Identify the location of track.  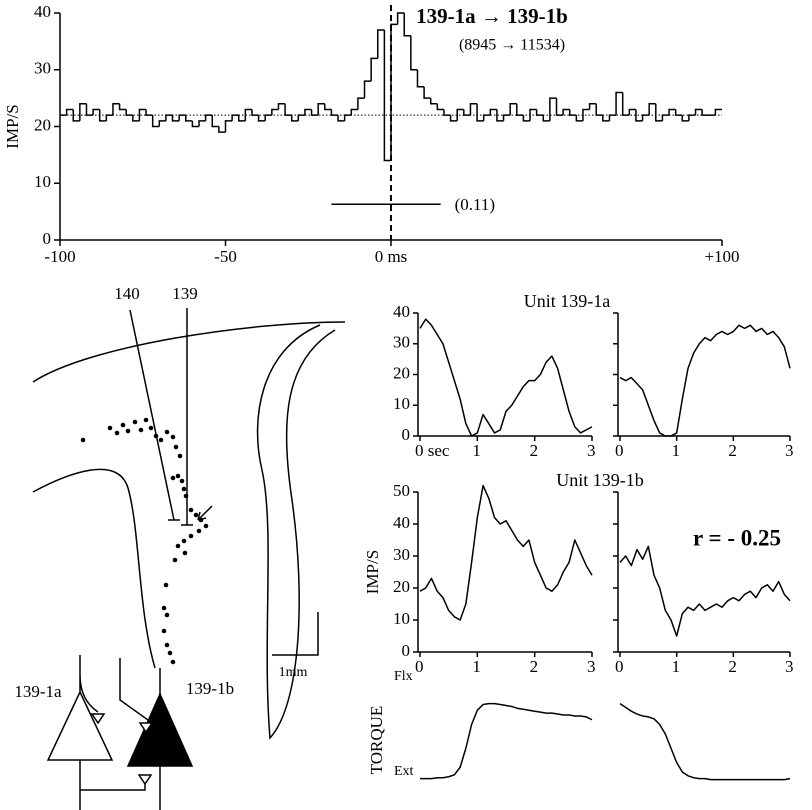
(154, 415).